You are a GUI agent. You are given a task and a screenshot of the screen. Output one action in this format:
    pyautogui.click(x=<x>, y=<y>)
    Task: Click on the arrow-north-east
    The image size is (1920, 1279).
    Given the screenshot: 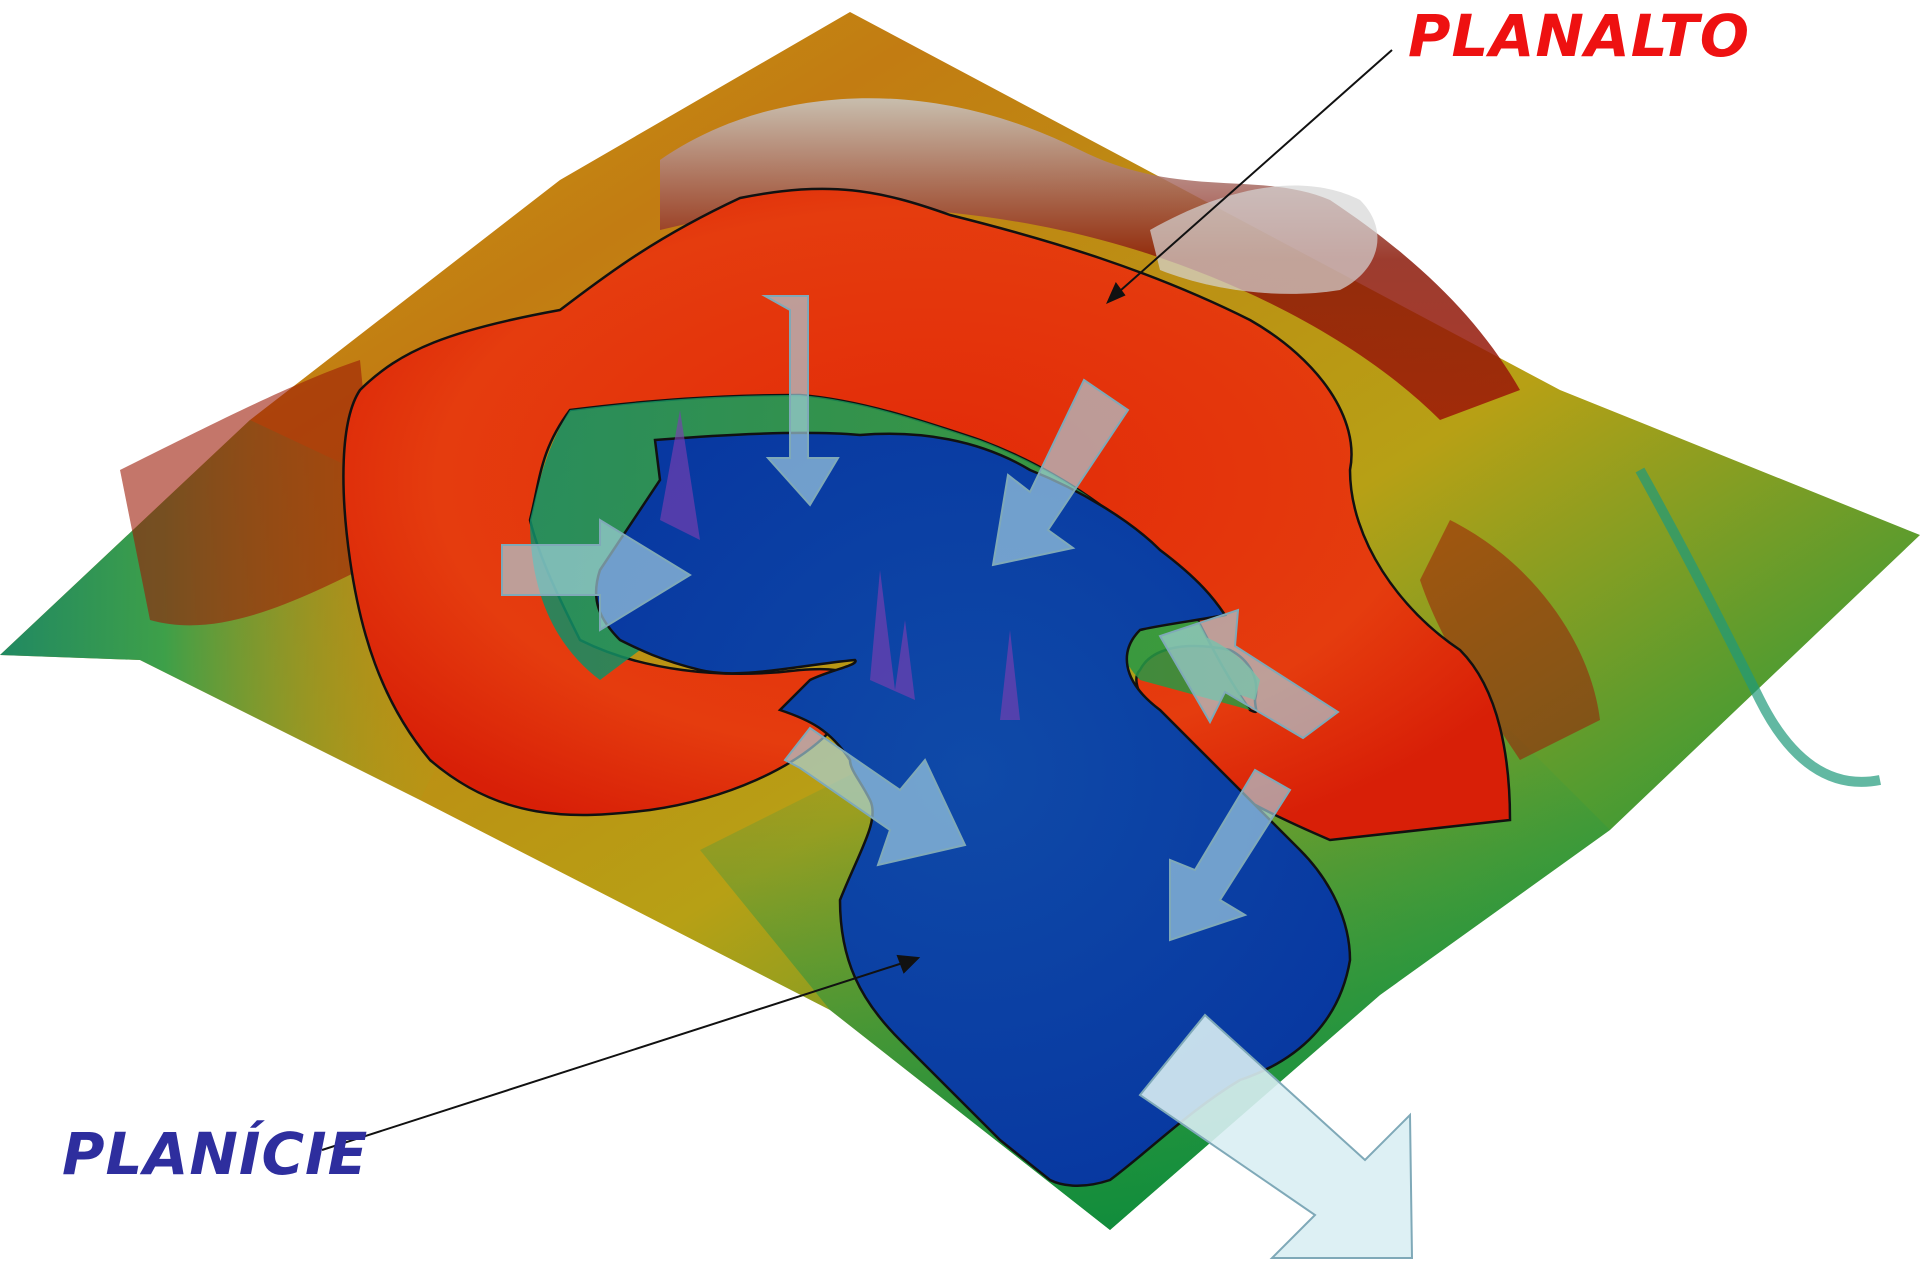 What is the action you would take?
    pyautogui.click(x=1060, y=472)
    